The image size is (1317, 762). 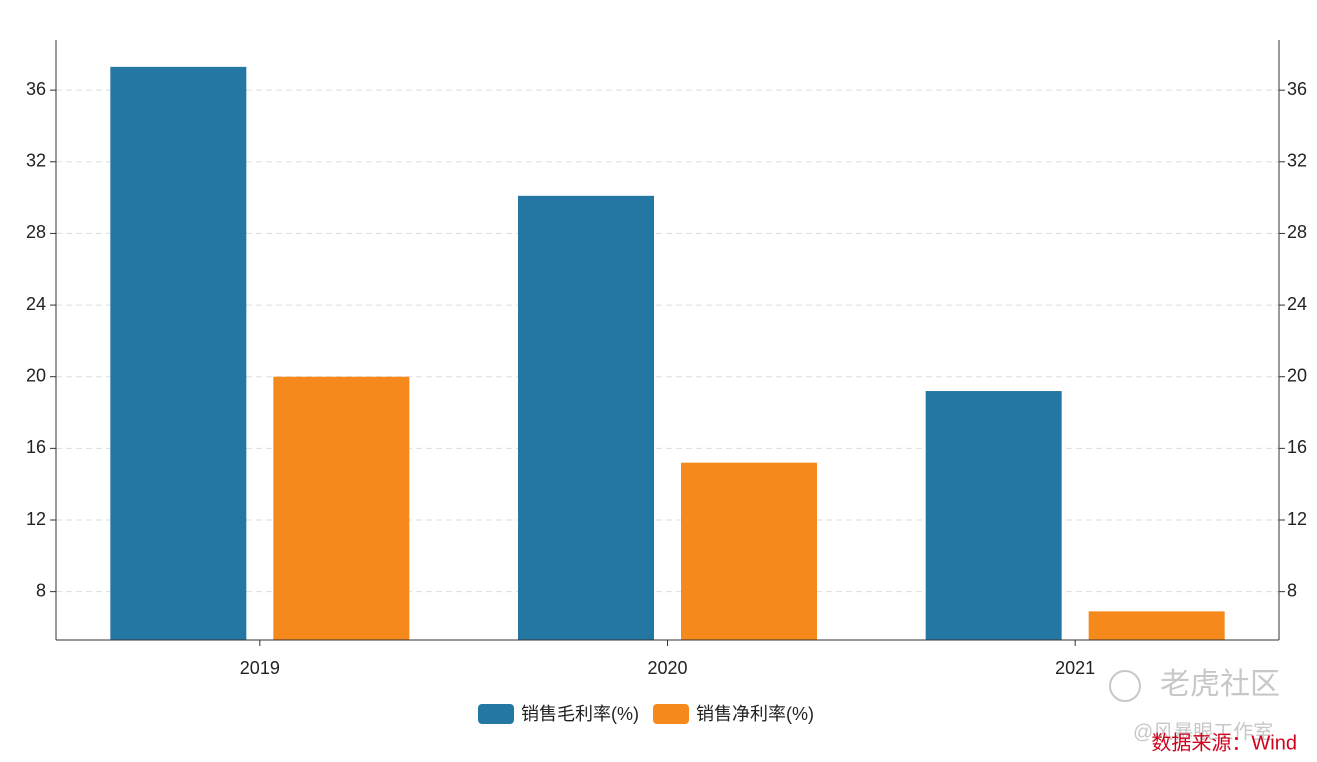 I want to click on y2-tick-label: 24, so click(x=1297, y=304).